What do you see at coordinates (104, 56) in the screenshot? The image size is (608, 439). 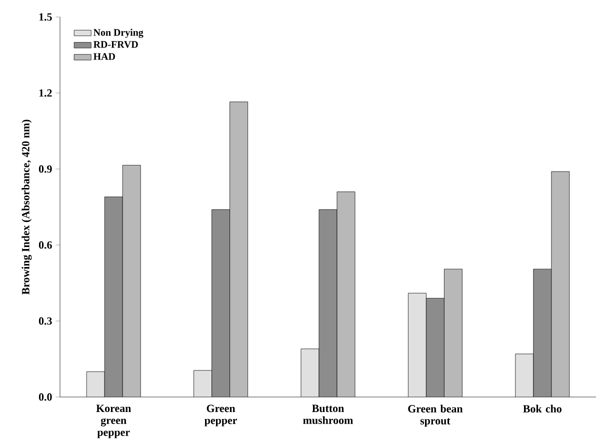 I see `legend-label: HAD` at bounding box center [104, 56].